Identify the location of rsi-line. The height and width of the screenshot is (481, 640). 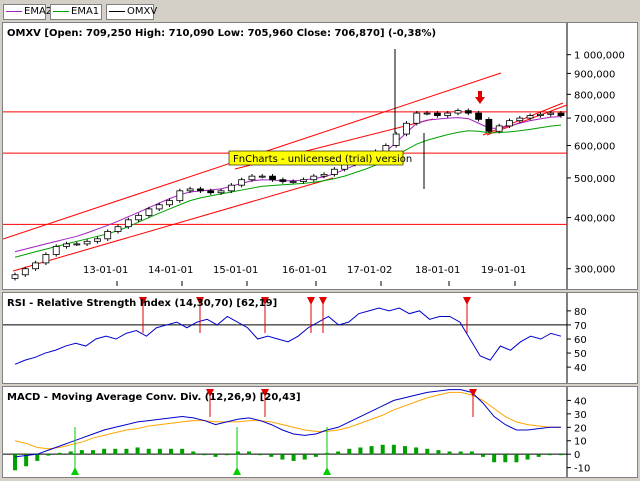
(288, 336).